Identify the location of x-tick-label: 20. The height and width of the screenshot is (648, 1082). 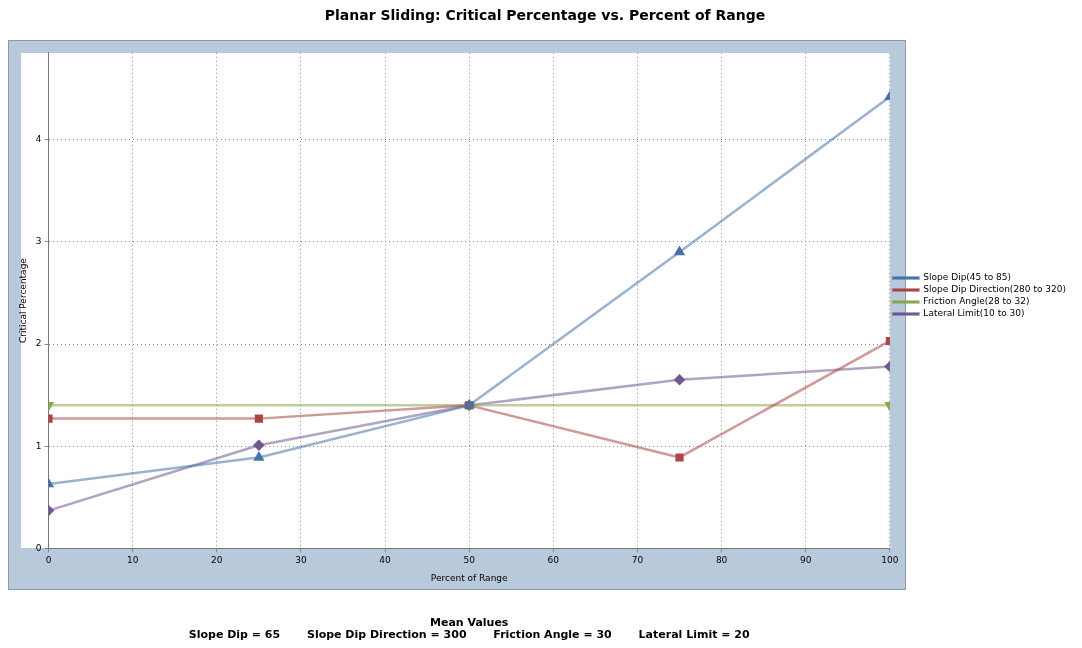
(217, 560).